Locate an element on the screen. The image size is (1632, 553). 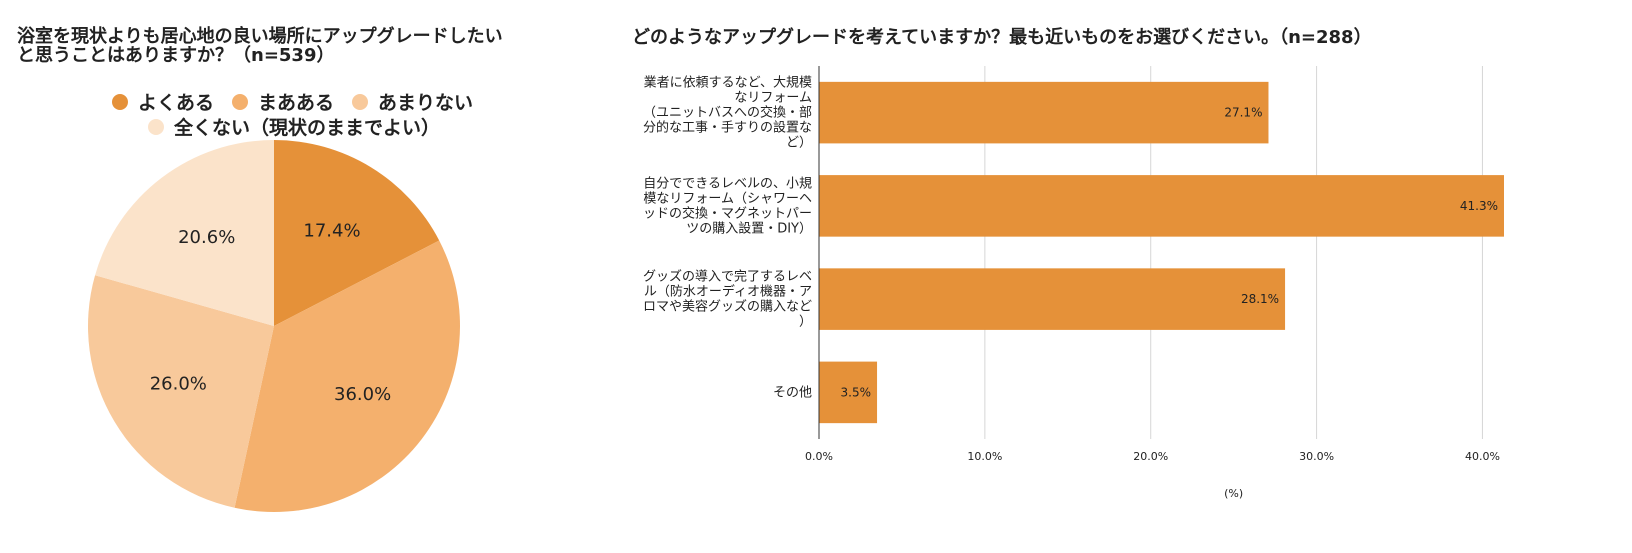
legend-item-yoku-aru: よくある is located at coordinates (163, 101).